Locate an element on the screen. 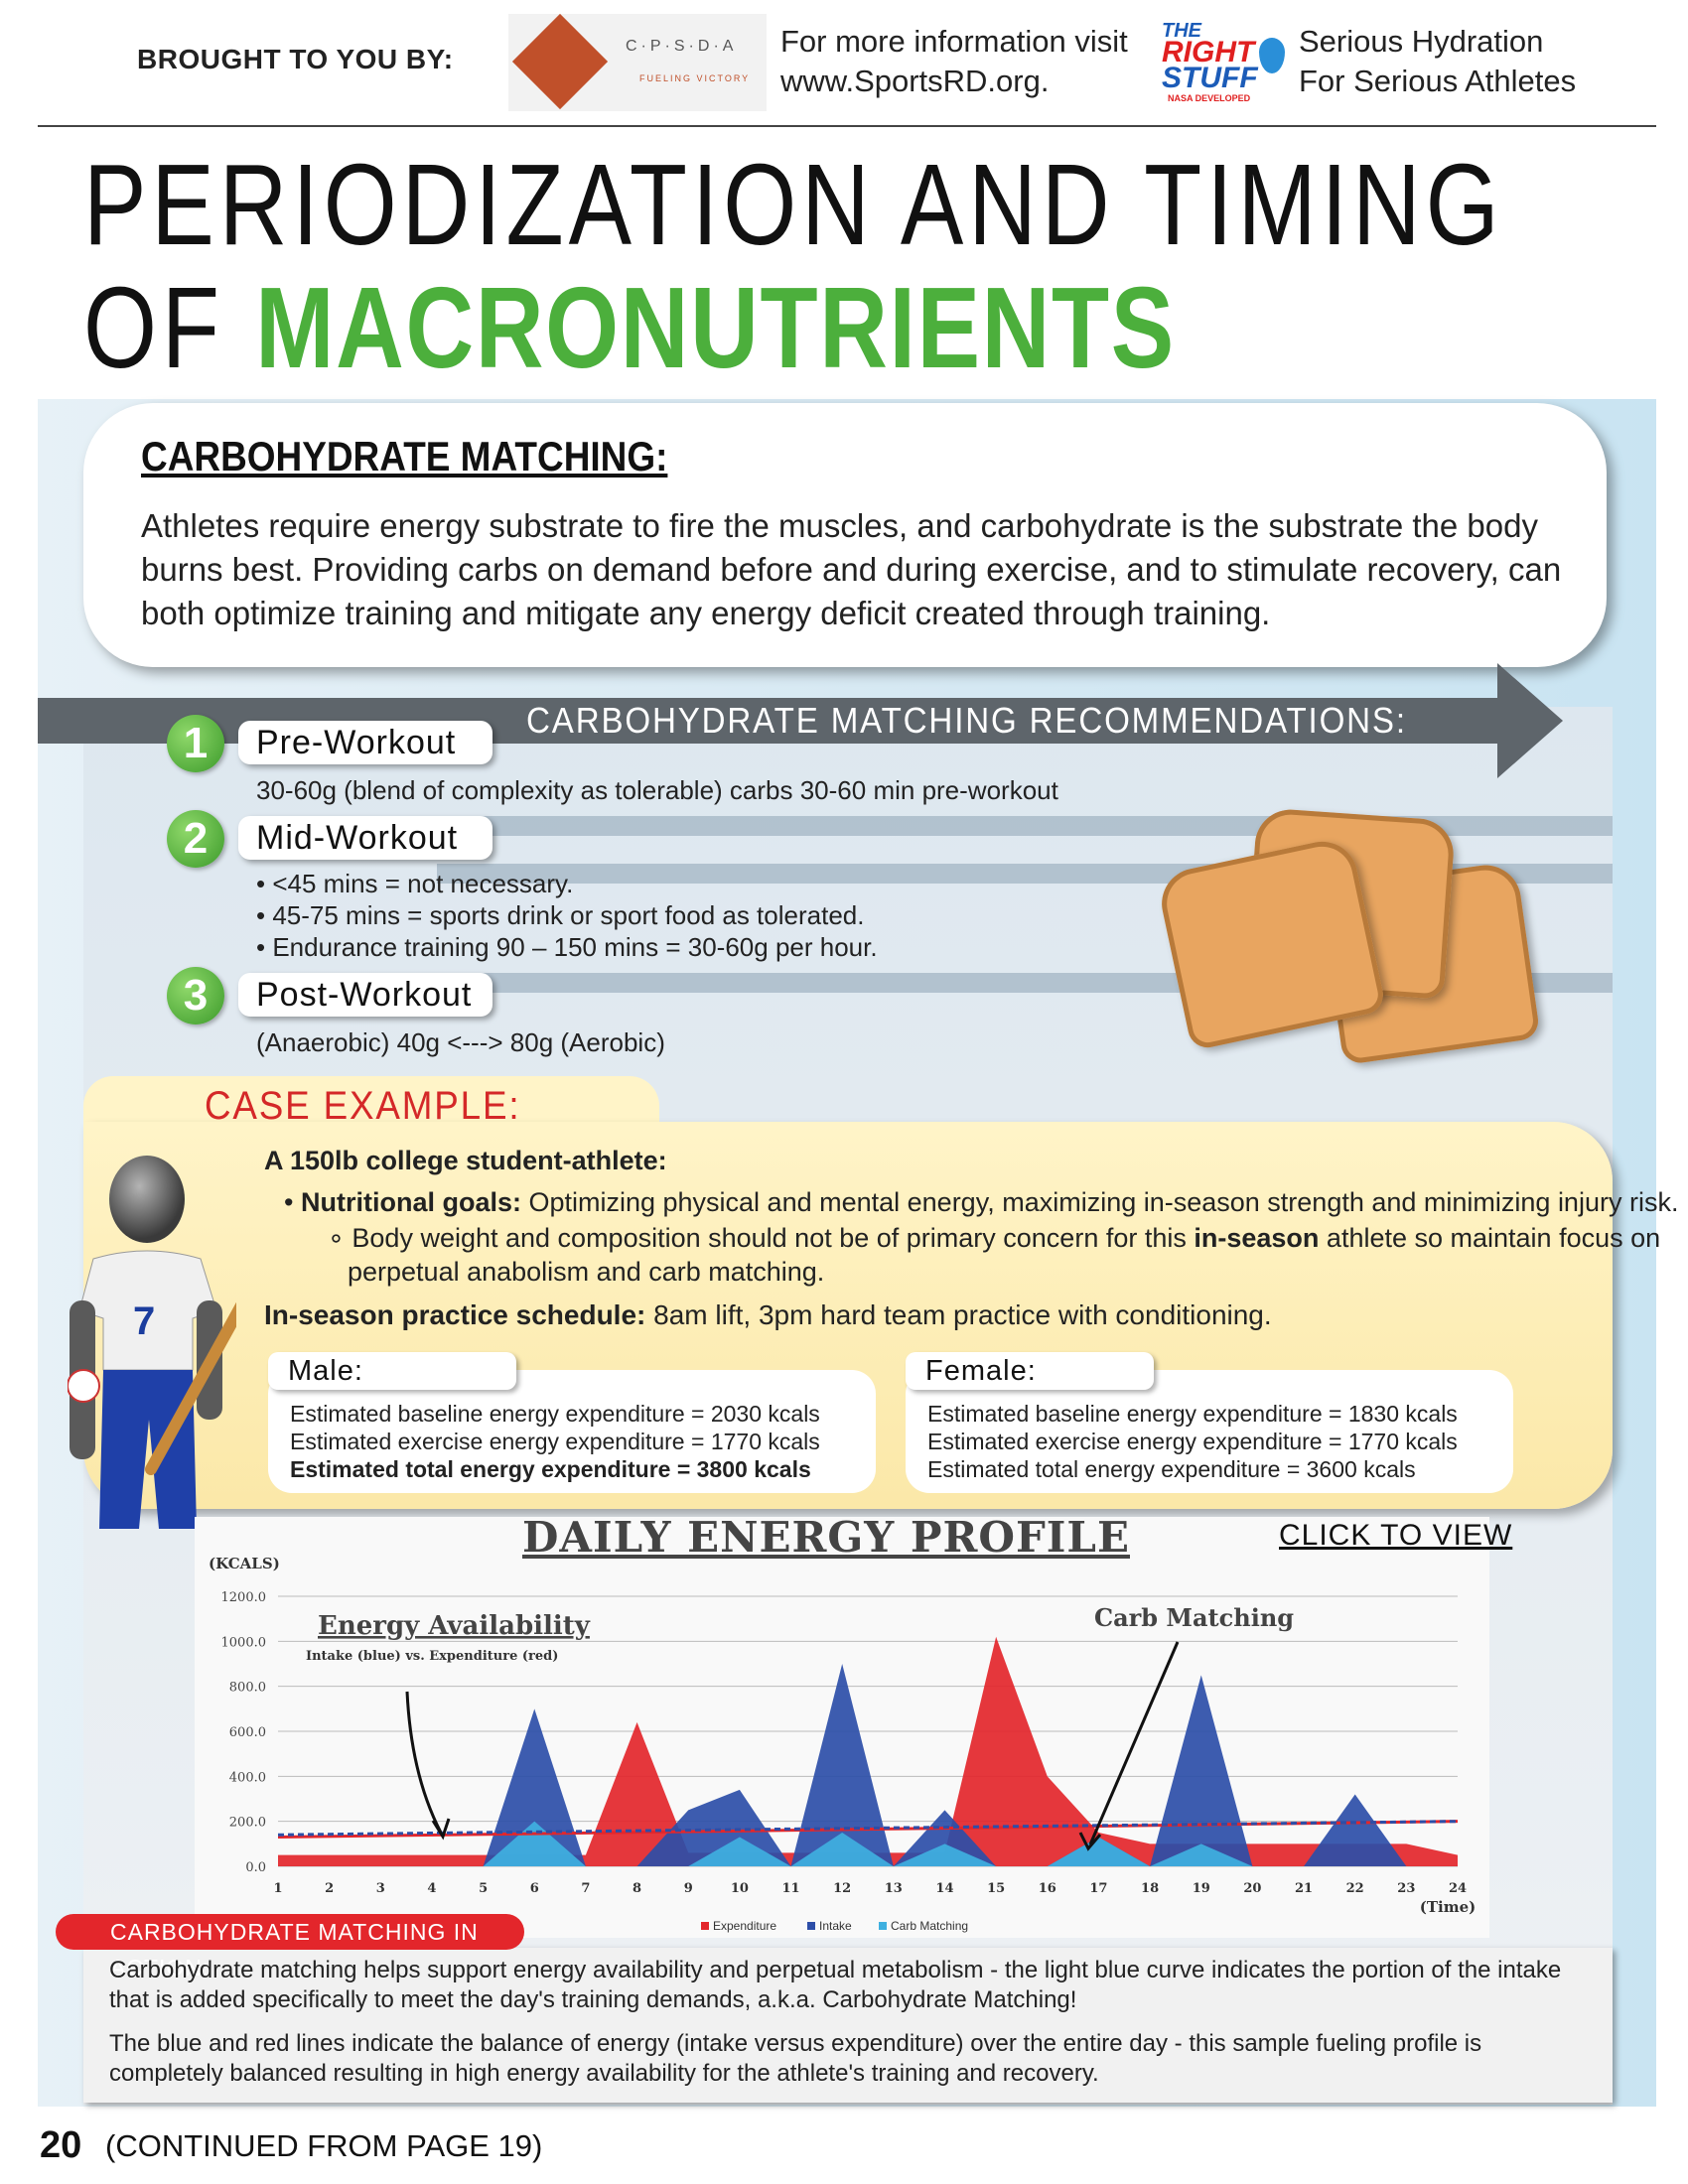  balance-line is located at coordinates (868, 1828).